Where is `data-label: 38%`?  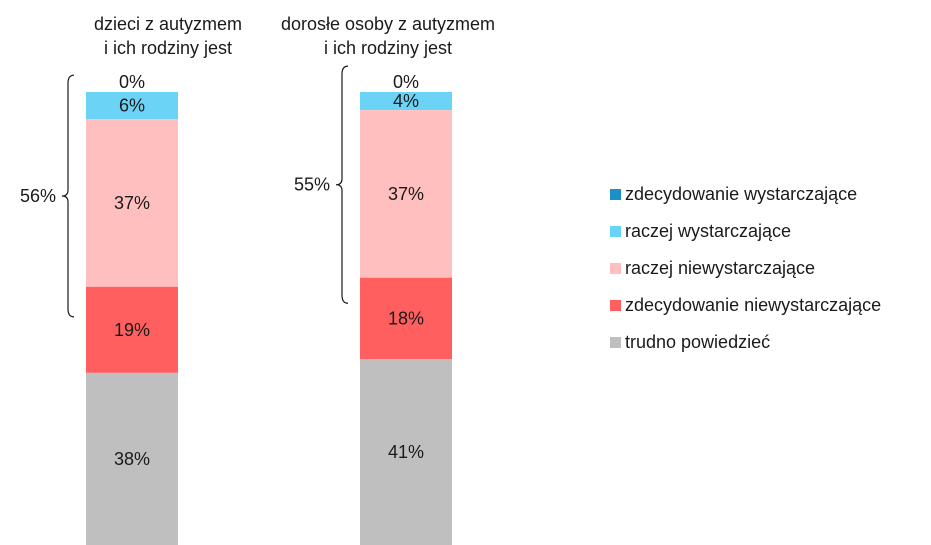
data-label: 38% is located at coordinates (132, 459).